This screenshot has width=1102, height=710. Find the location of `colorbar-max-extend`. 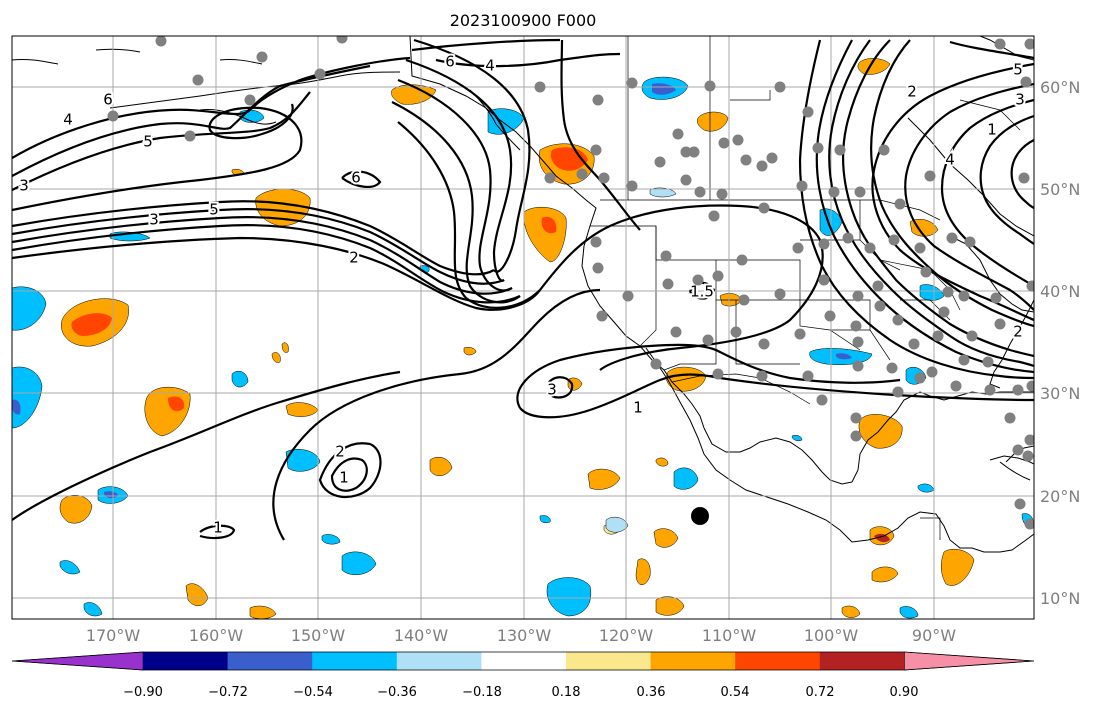

colorbar-max-extend is located at coordinates (969, 661).